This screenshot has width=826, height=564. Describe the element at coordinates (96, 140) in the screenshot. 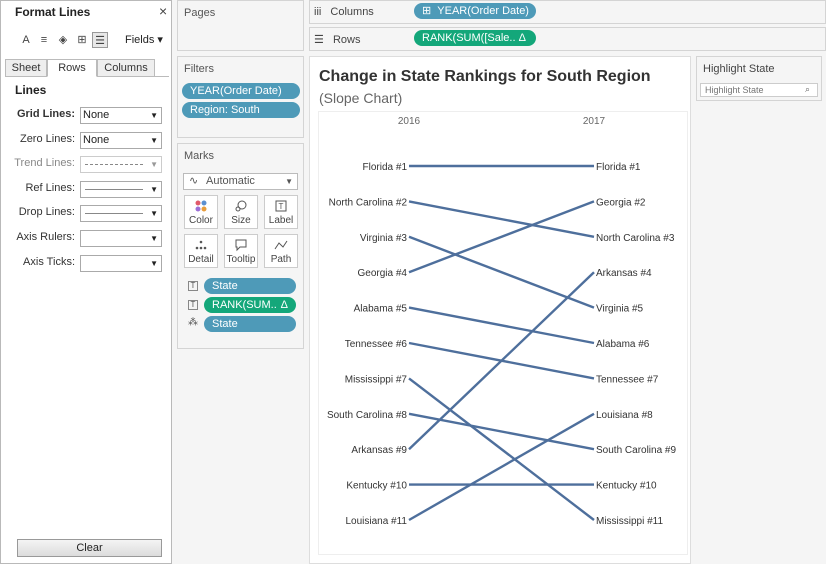

I see `dropdown-value: None` at that location.